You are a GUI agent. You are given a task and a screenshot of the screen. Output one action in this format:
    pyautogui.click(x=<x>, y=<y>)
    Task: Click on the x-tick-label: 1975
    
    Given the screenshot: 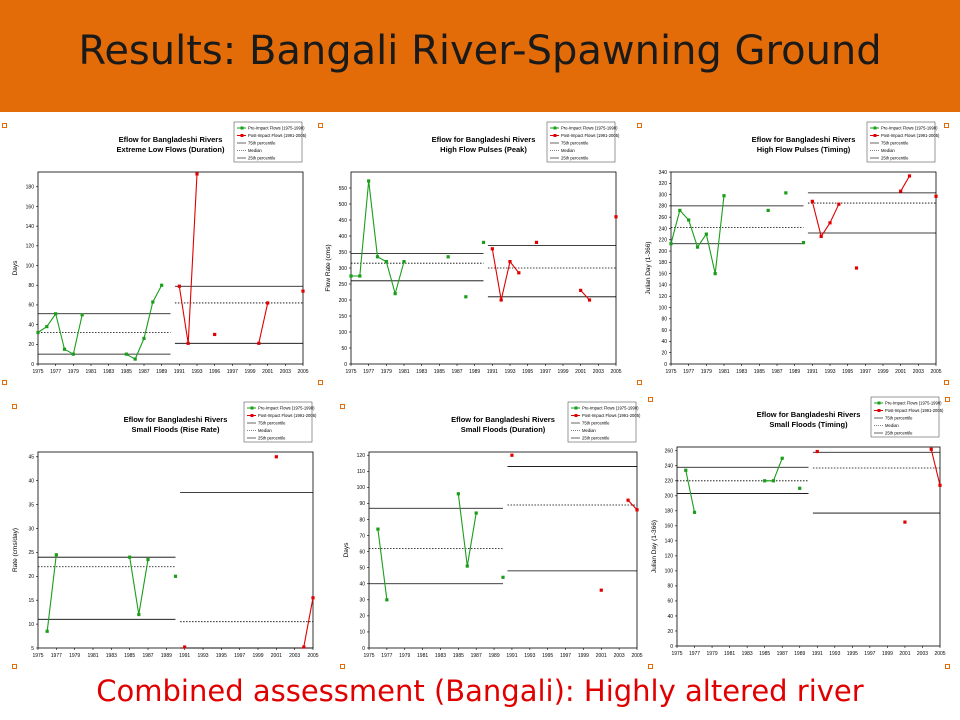 What is the action you would take?
    pyautogui.click(x=350, y=372)
    